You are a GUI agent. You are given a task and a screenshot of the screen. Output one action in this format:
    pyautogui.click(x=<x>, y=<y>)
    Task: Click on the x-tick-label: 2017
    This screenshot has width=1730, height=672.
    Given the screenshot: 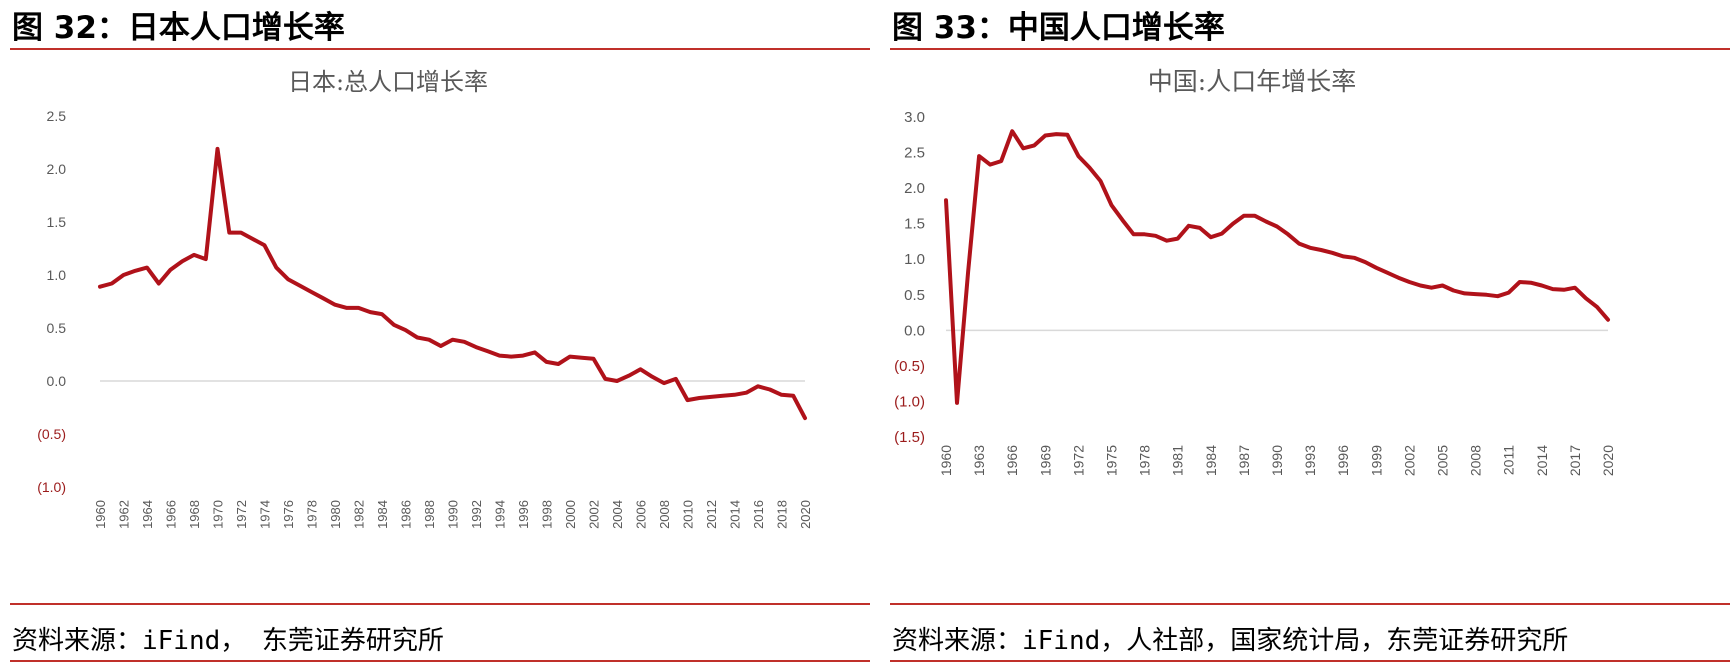 What is the action you would take?
    pyautogui.click(x=1575, y=460)
    